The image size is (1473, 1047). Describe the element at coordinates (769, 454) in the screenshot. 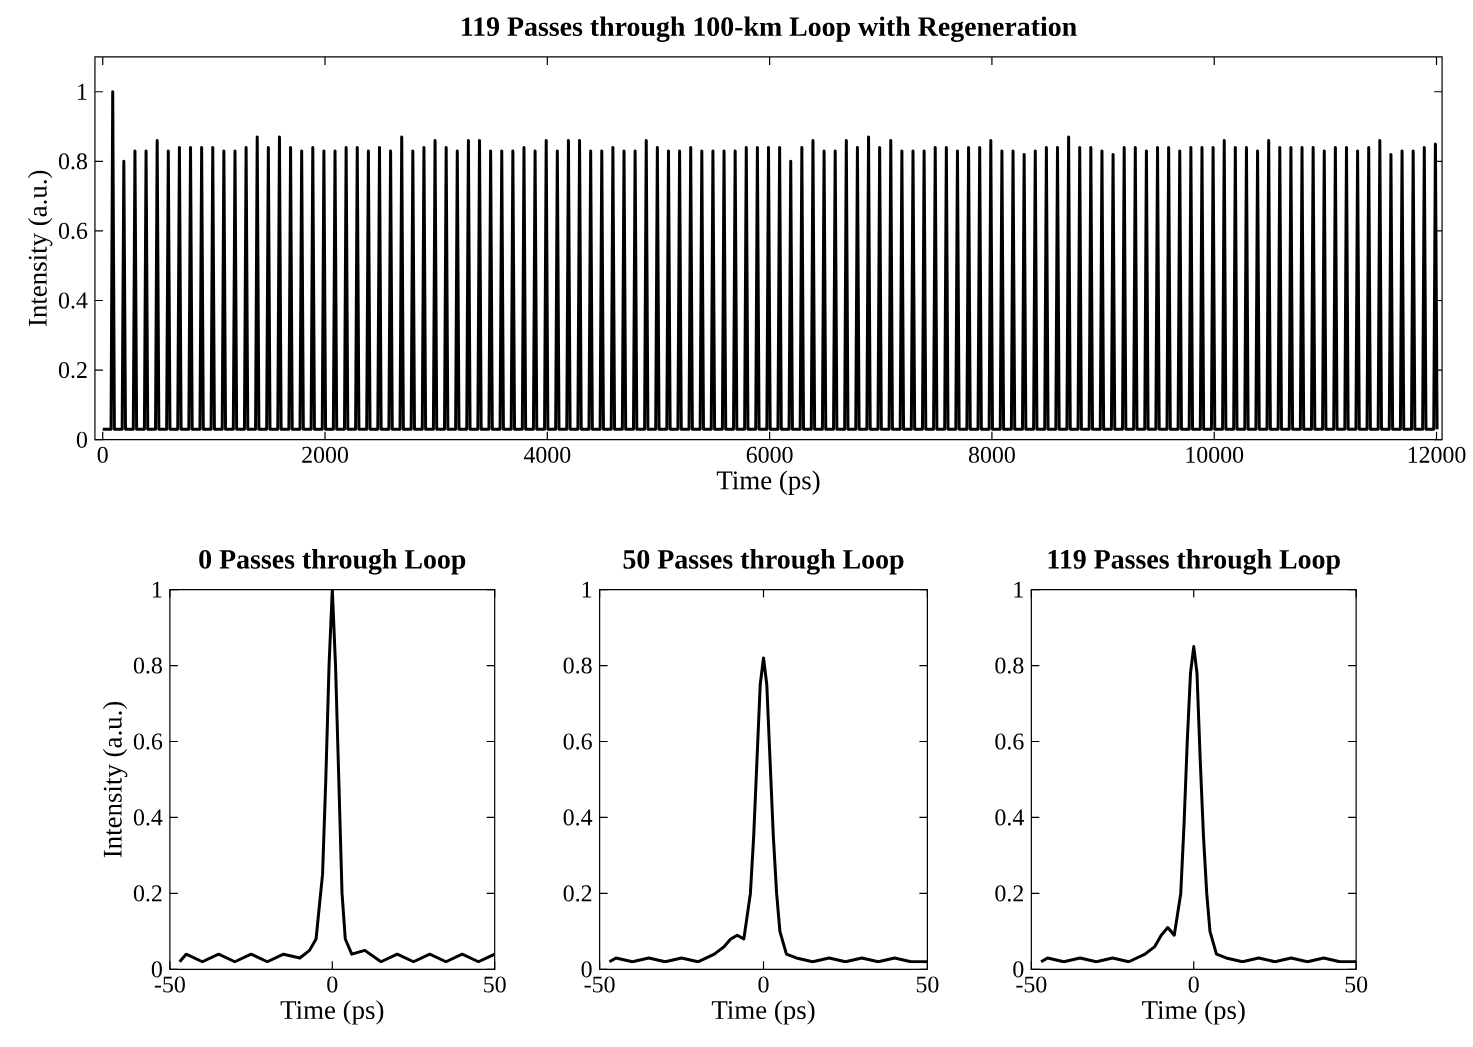

I see `x-tick-label: 6000` at that location.